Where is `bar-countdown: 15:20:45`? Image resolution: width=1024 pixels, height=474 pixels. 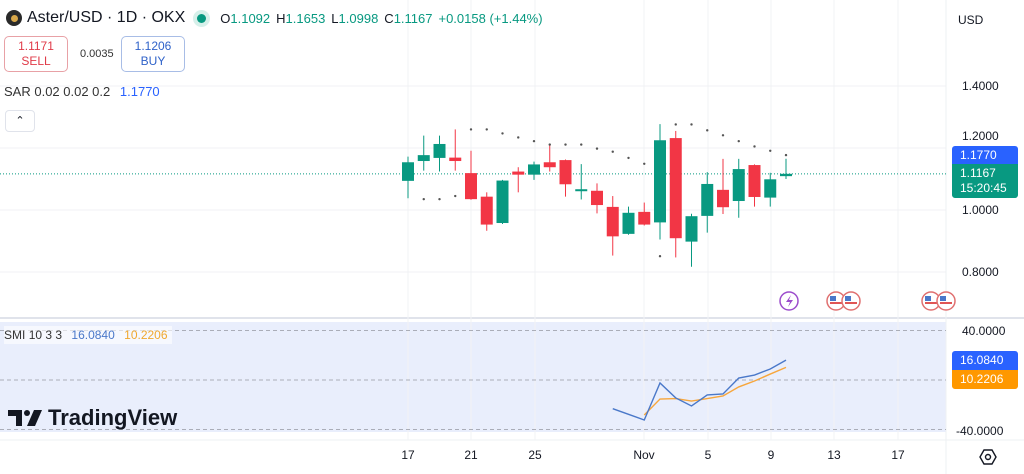 bar-countdown: 15:20:45 is located at coordinates (983, 188).